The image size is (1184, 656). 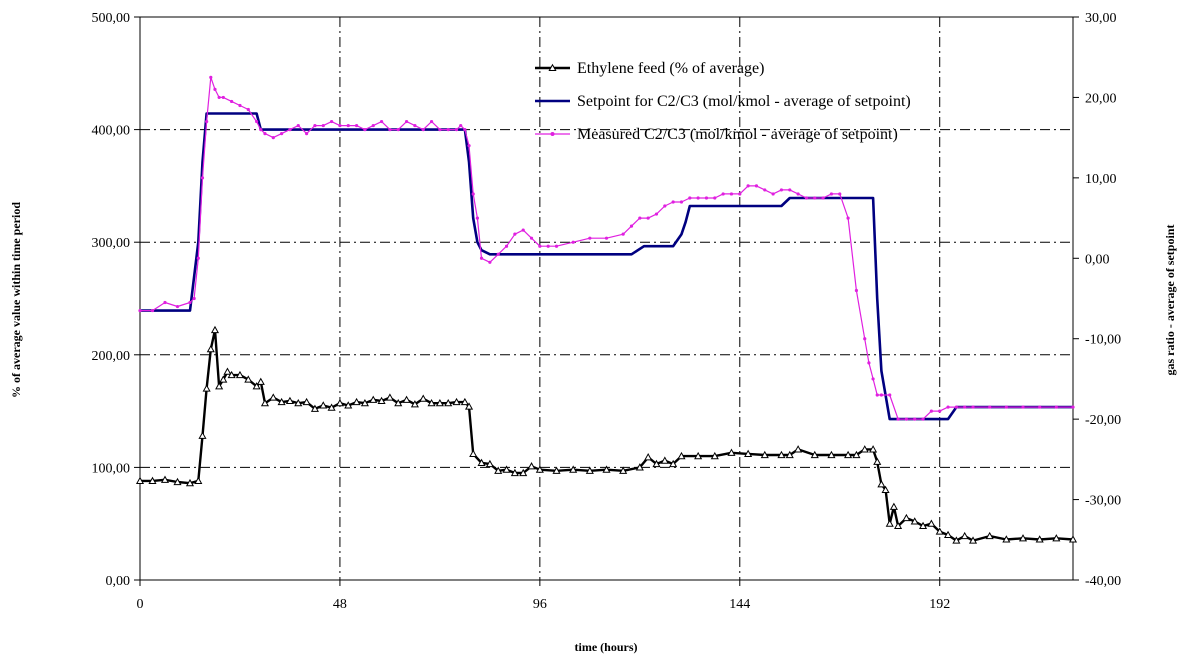 I want to click on x-tick-label: 48, so click(x=340, y=604).